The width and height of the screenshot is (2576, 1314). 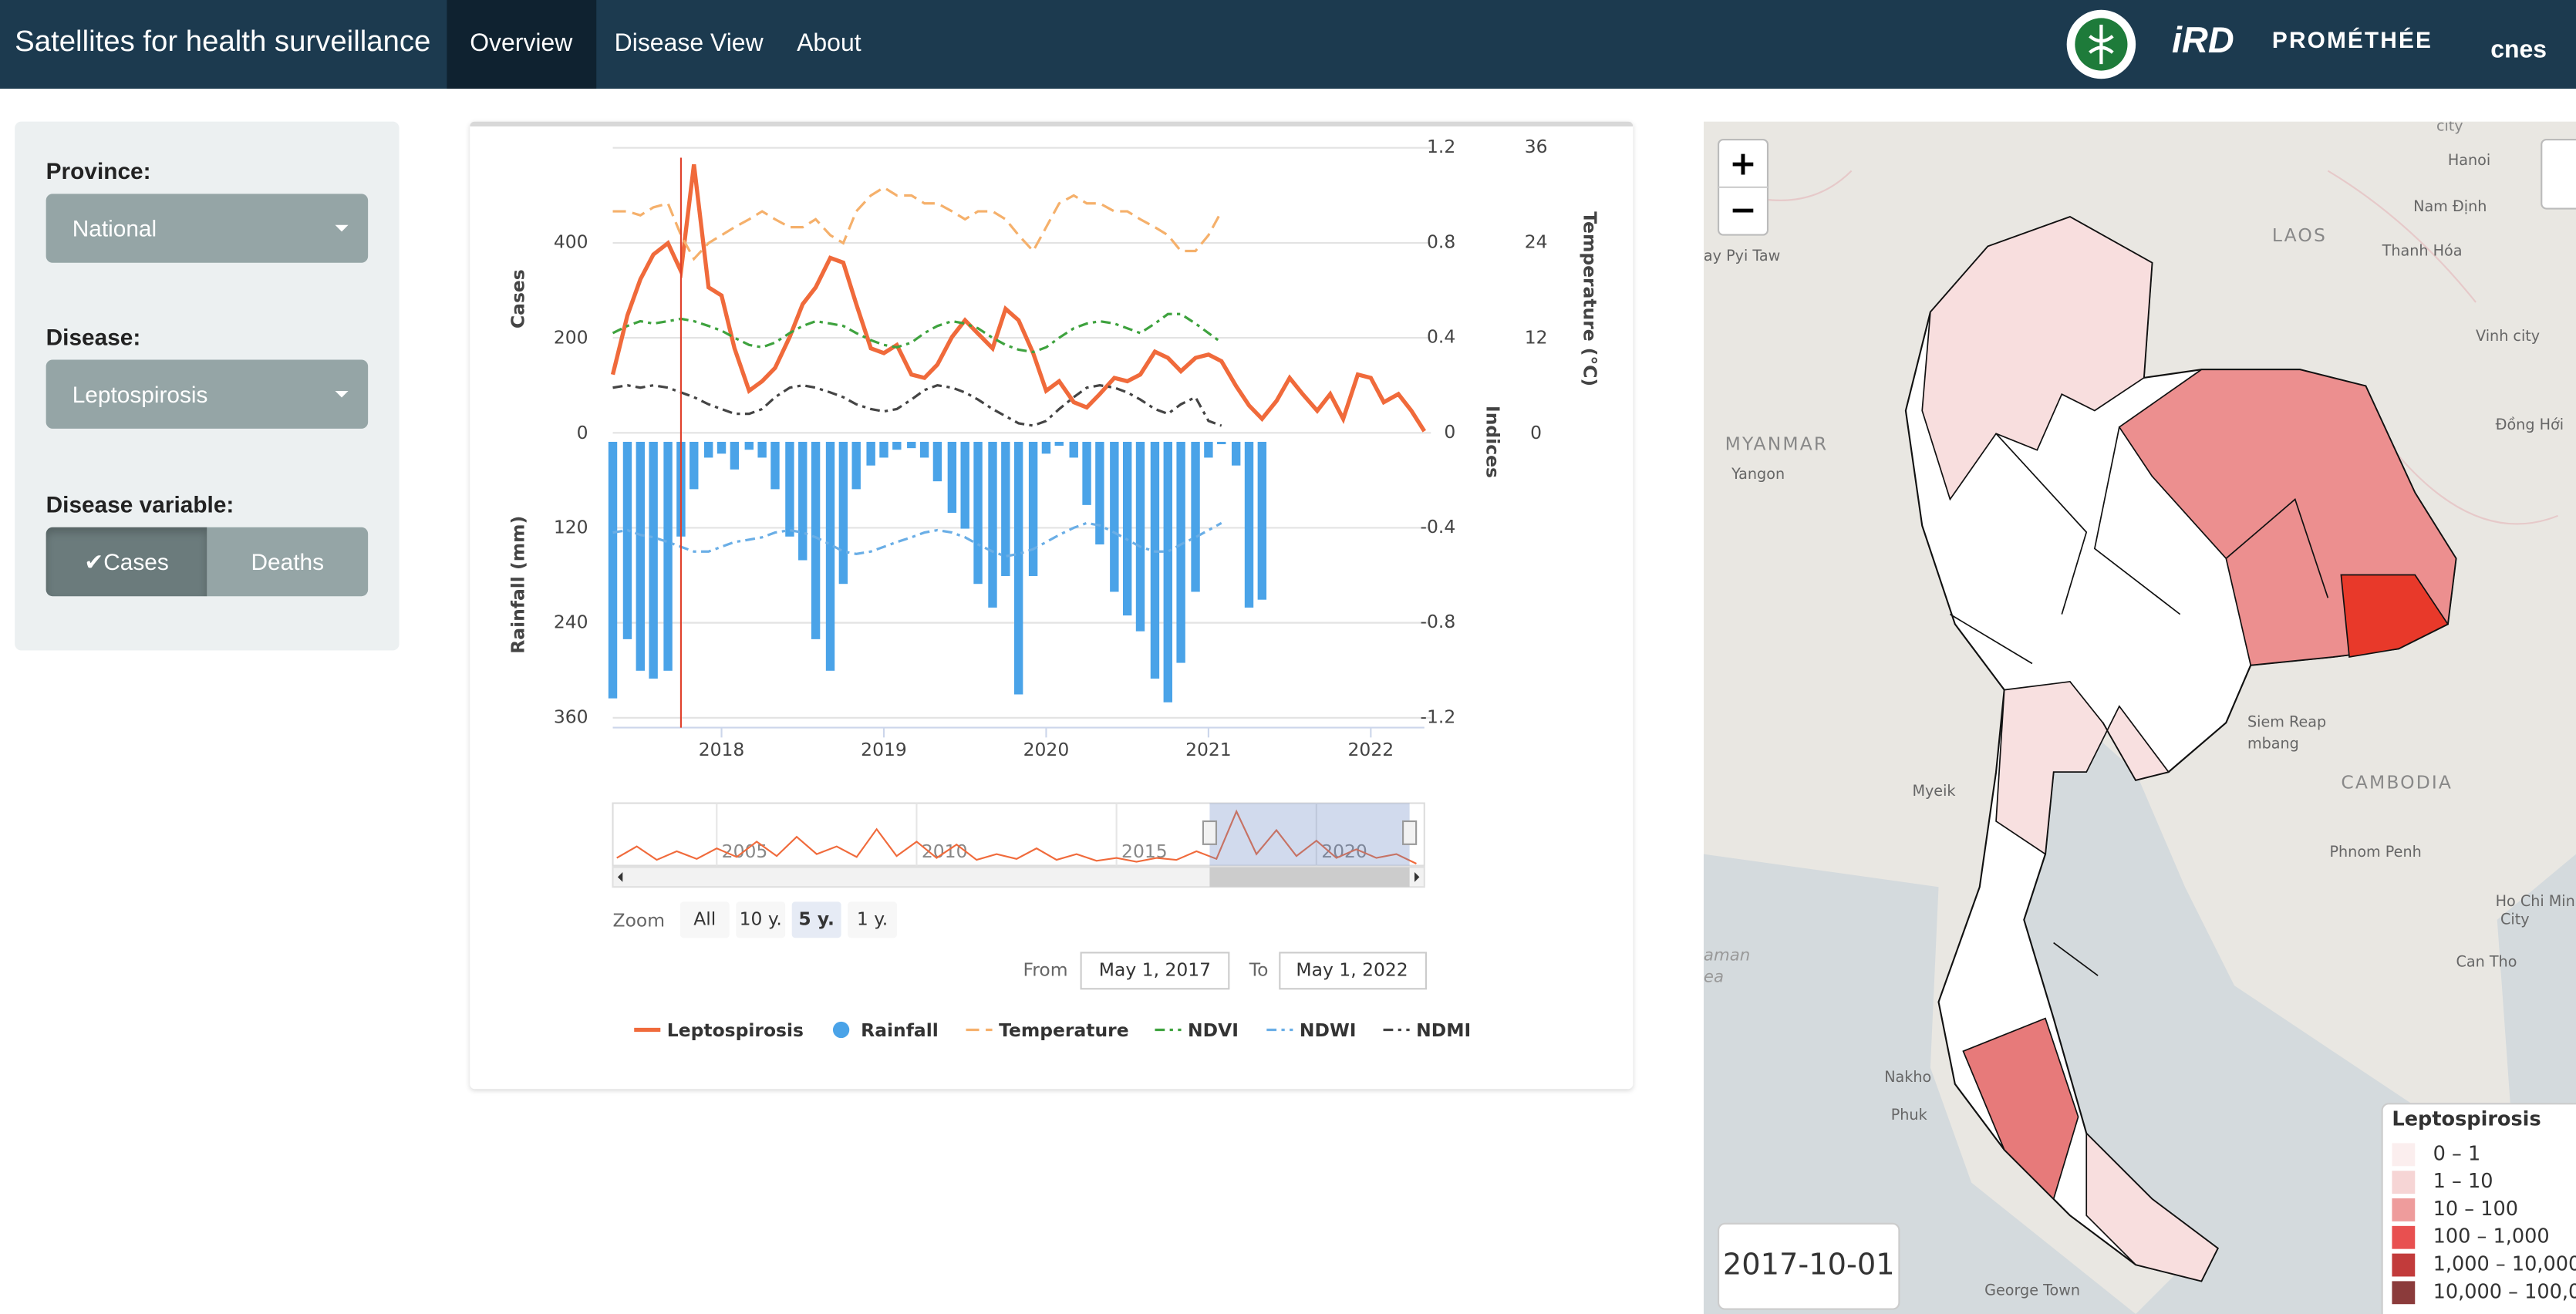 What do you see at coordinates (2466, 1119) in the screenshot?
I see `legend-title: Leptospirosis` at bounding box center [2466, 1119].